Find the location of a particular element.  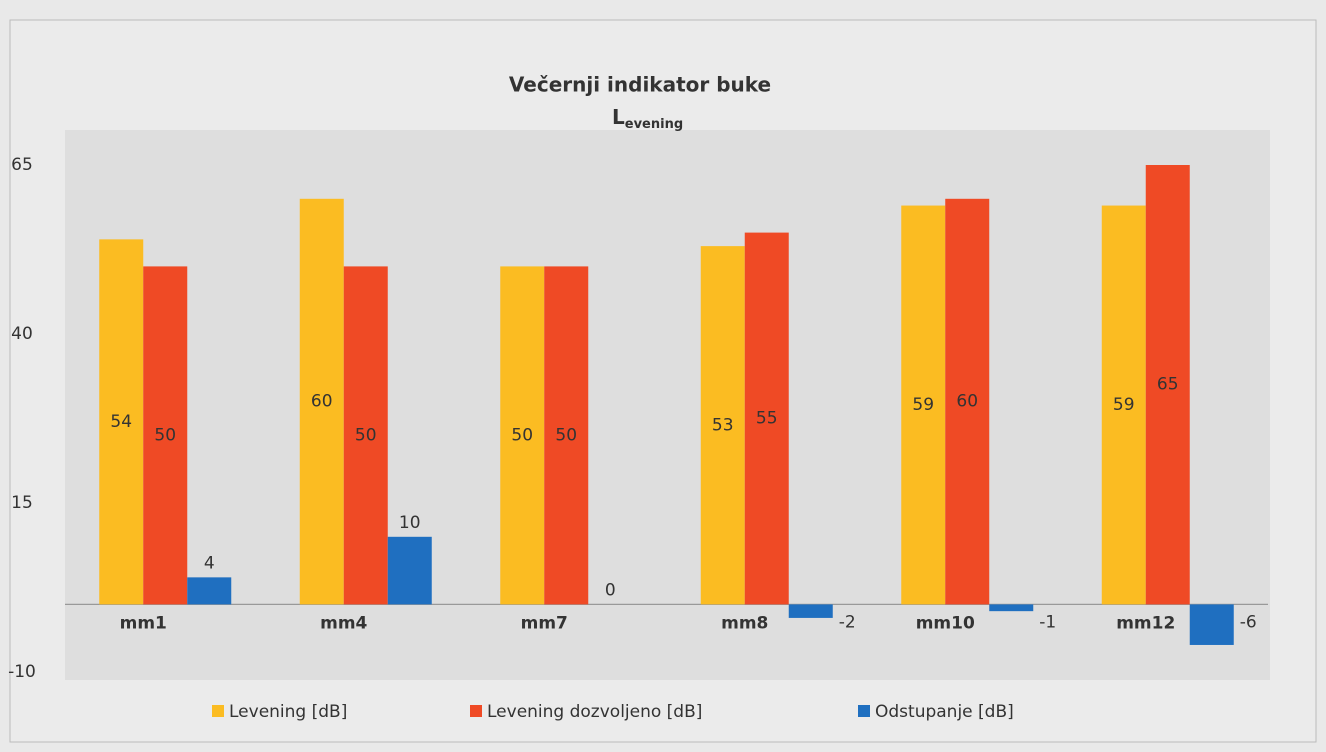

y-tick-label: -10 is located at coordinates (22, 672).